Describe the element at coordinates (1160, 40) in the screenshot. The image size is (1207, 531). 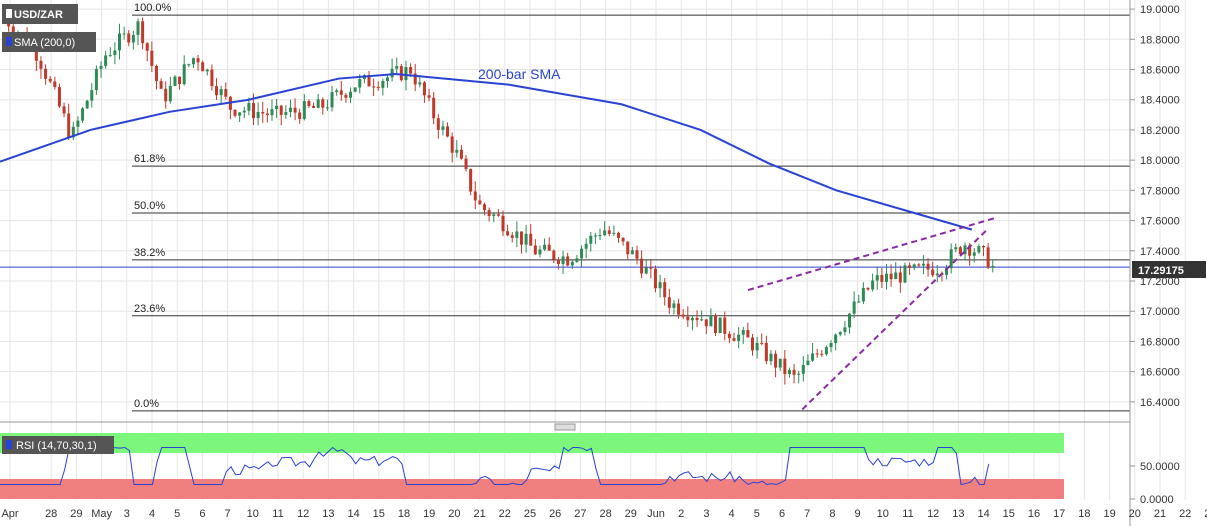
I see `y-tick-label: 18.8000` at that location.